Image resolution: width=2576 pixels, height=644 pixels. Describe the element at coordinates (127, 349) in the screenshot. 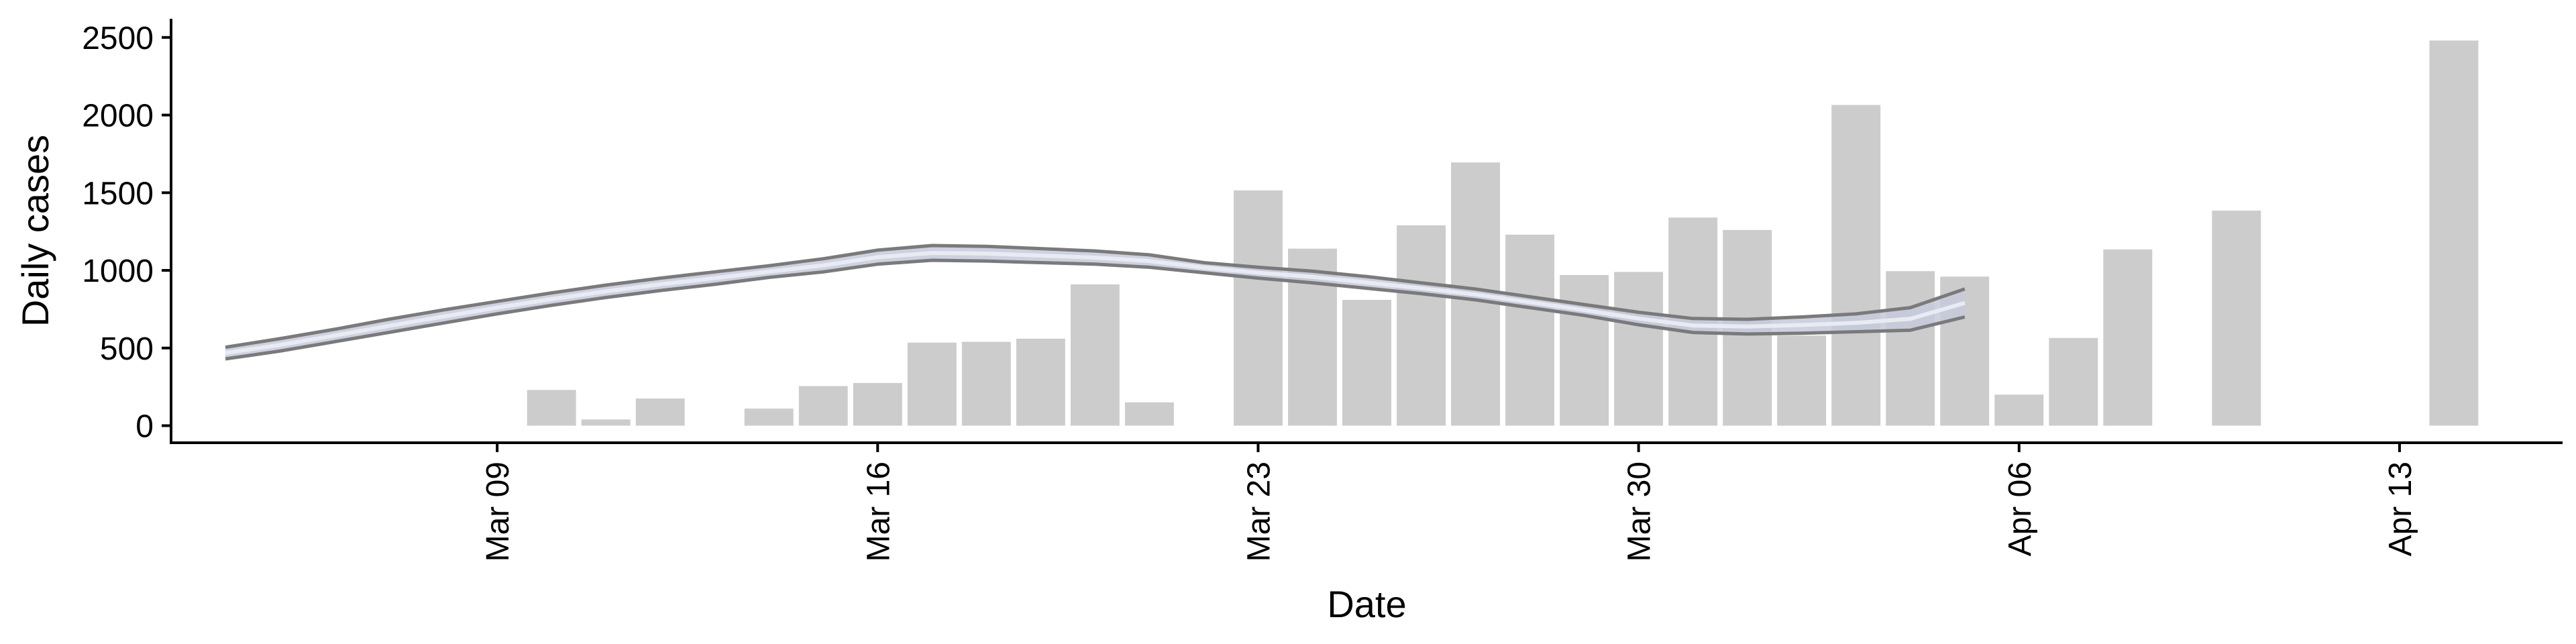

I see `y-tick-label: 500` at that location.